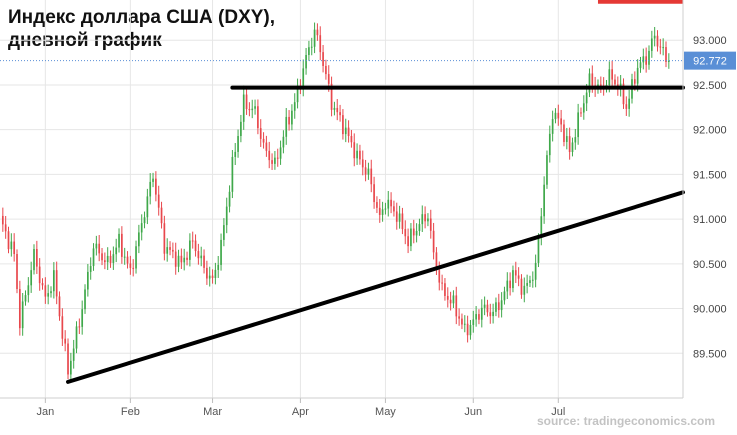 Image resolution: width=737 pixels, height=435 pixels. What do you see at coordinates (473, 412) in the screenshot?
I see `x-tick-label: Jun` at bounding box center [473, 412].